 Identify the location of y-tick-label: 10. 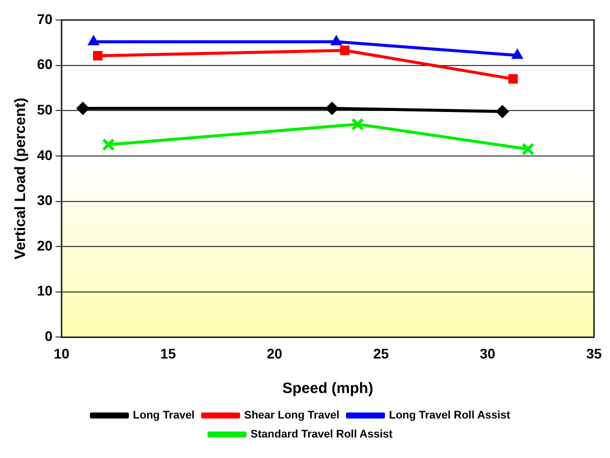
(44, 290).